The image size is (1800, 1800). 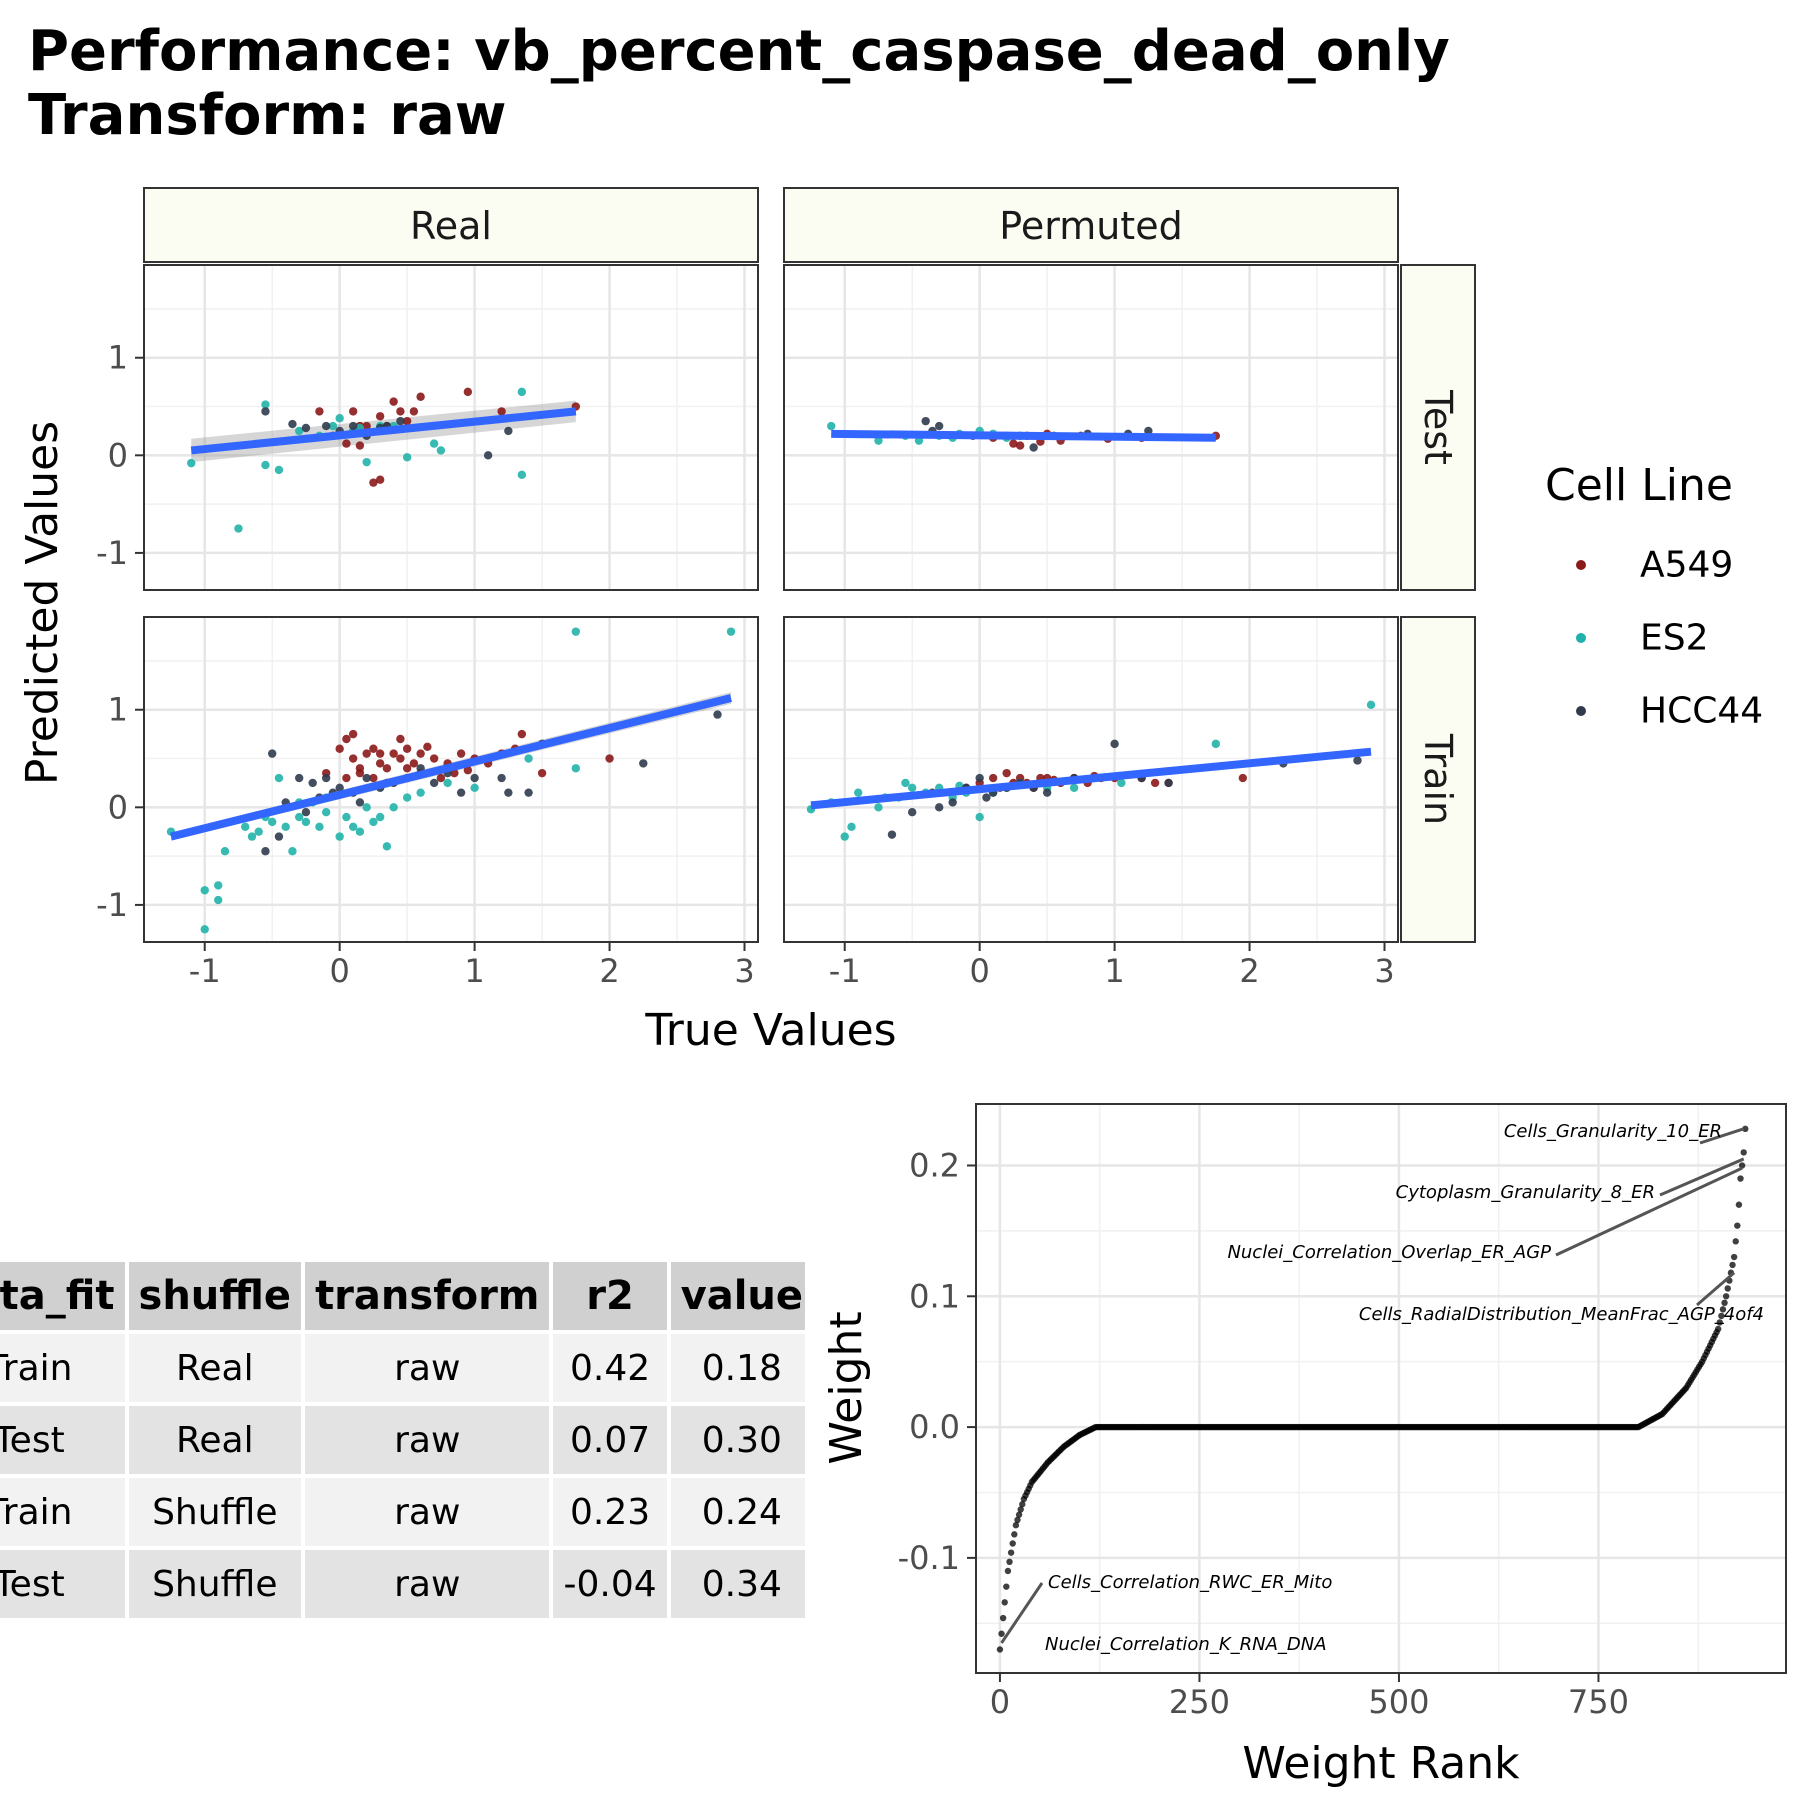 I want to click on facet-row-strip-test, so click(x=1438, y=427).